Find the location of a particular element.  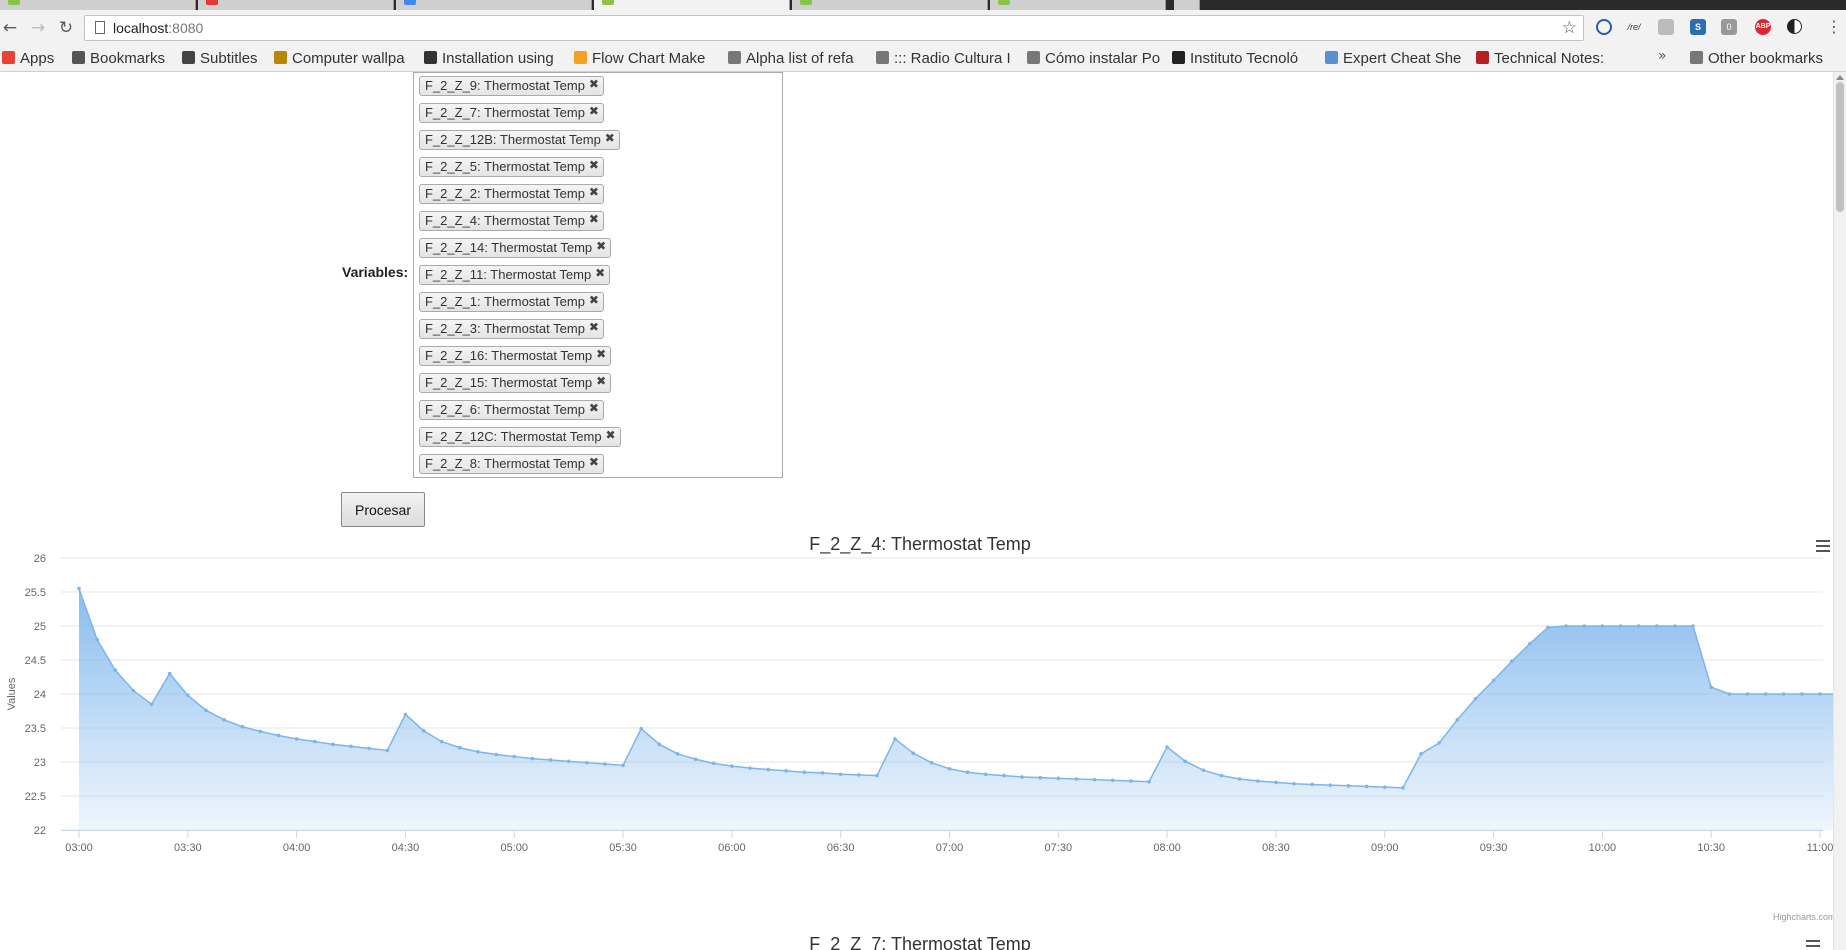

bookmark-item: Flow Chart Make is located at coordinates (639, 59).